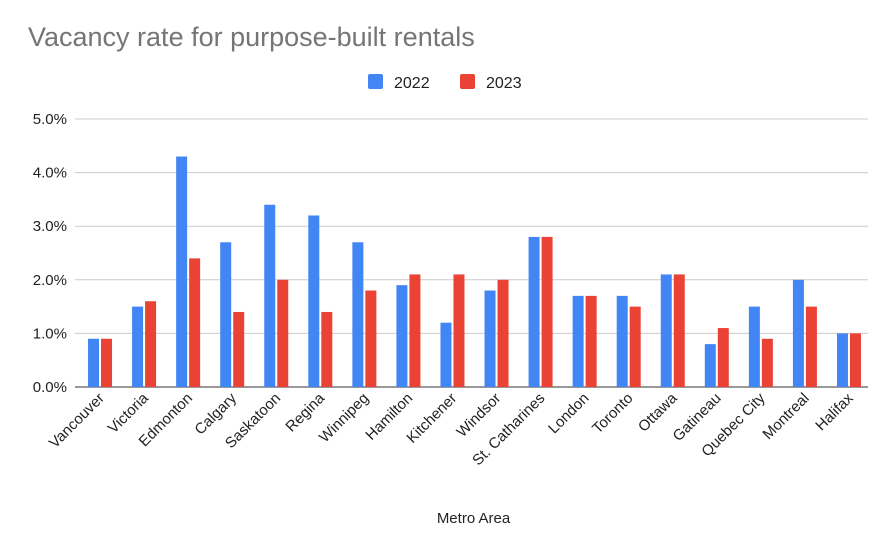  What do you see at coordinates (811, 346) in the screenshot?
I see `bar-2023-montreal` at bounding box center [811, 346].